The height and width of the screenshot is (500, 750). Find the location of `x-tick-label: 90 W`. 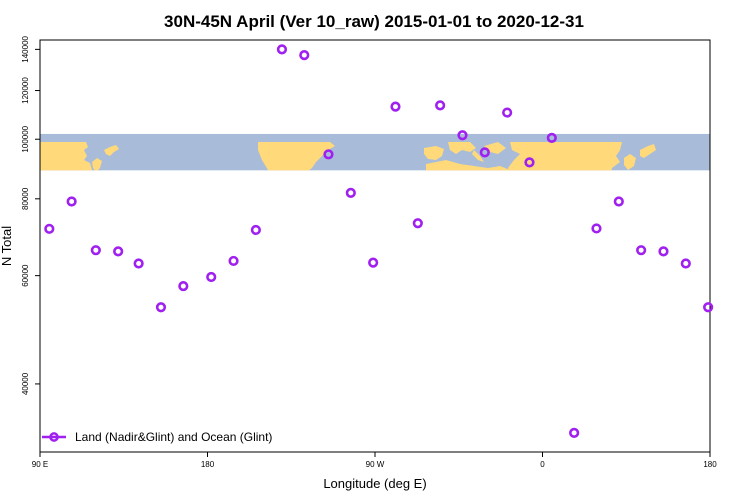

x-tick-label: 90 W is located at coordinates (375, 464).